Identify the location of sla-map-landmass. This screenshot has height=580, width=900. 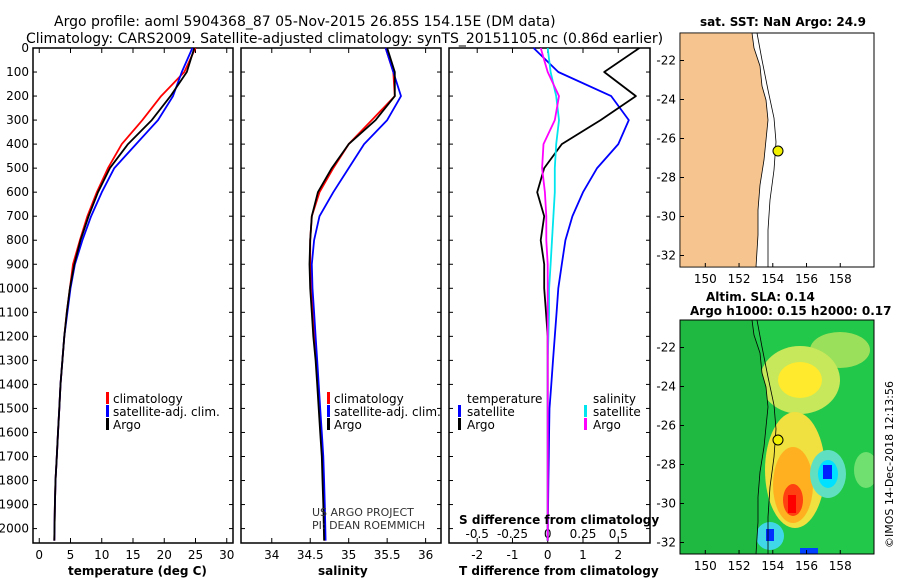
(724, 437).